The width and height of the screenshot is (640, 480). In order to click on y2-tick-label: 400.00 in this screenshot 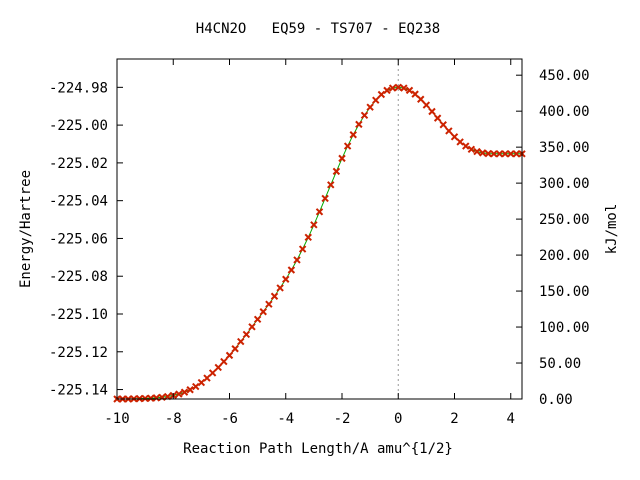, I will do `click(564, 112)`.